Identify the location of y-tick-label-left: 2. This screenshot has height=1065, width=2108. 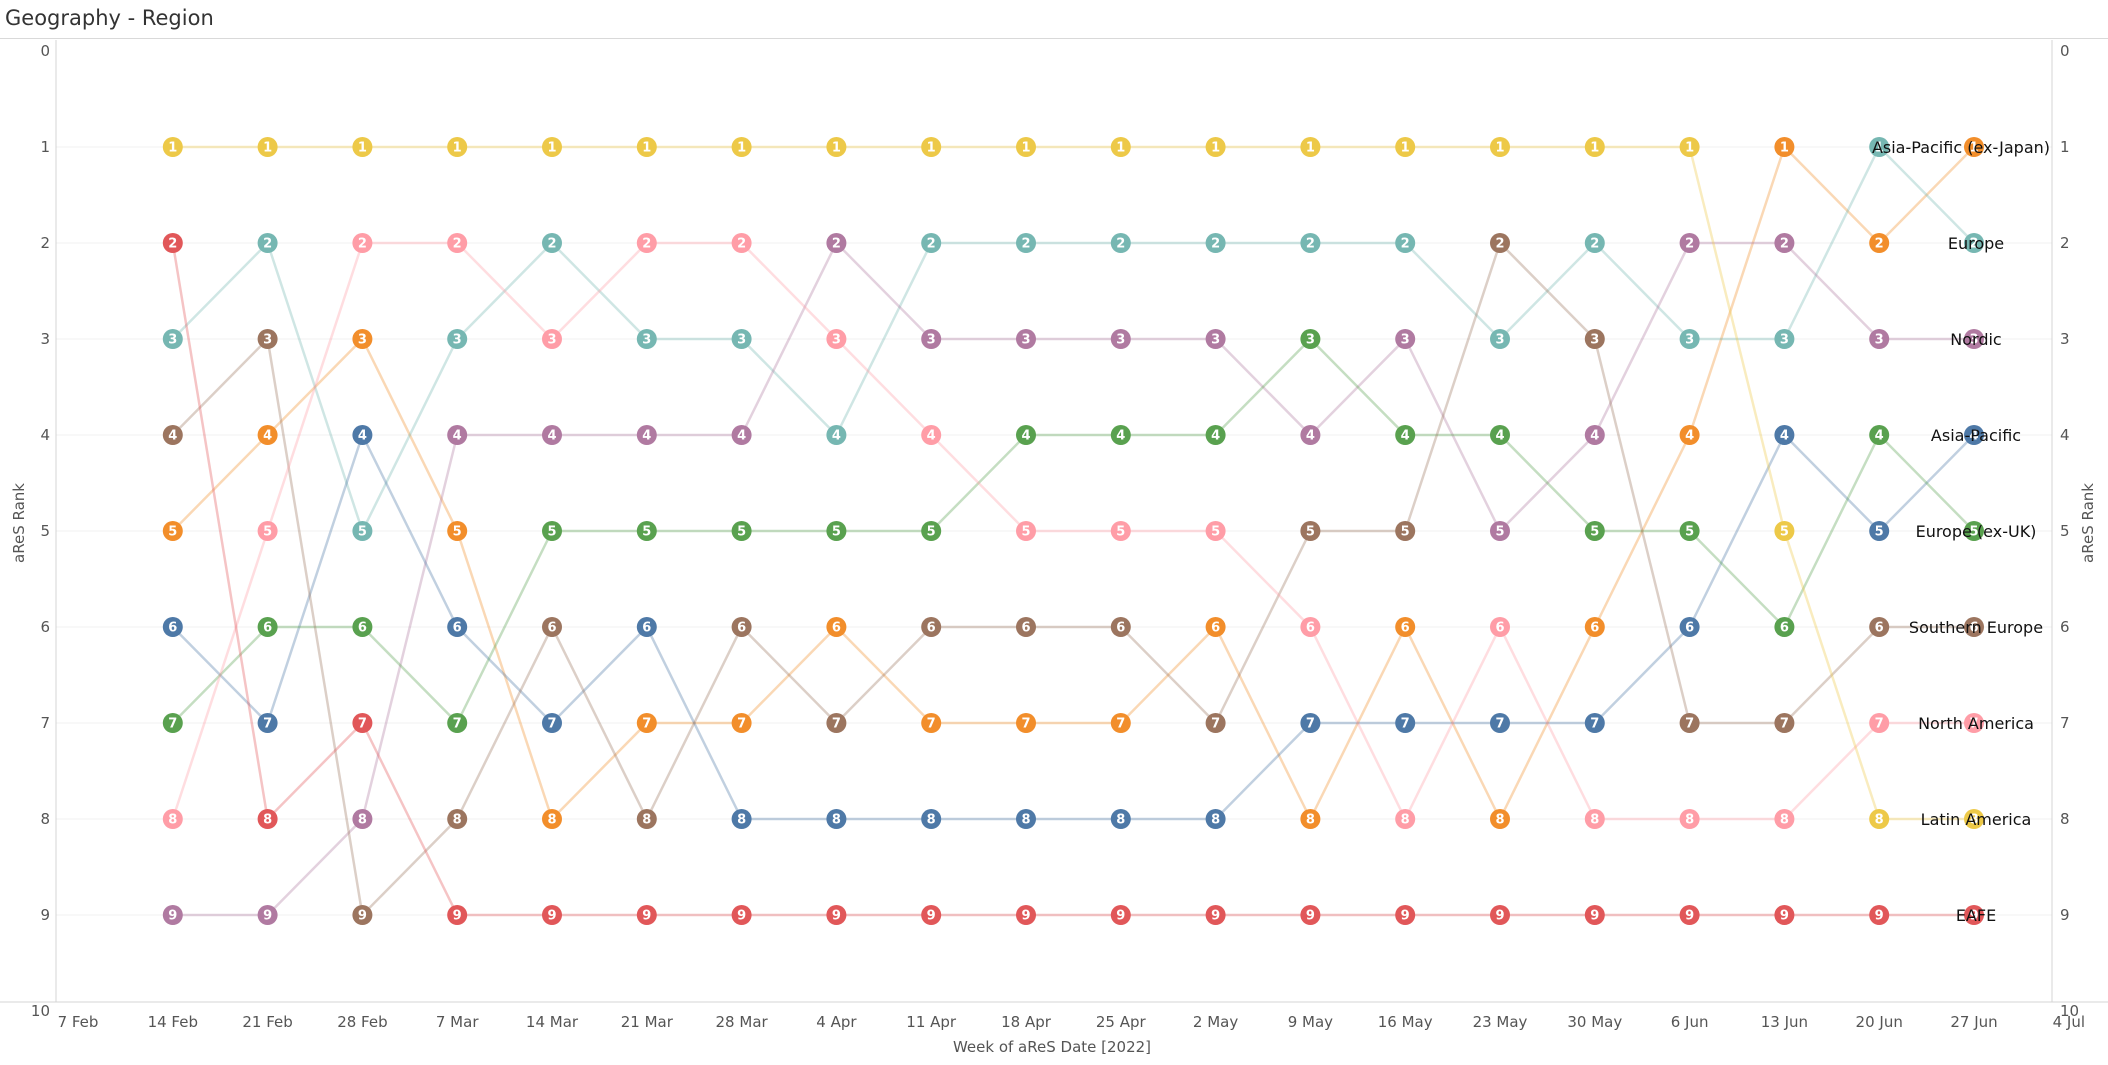
(45, 243).